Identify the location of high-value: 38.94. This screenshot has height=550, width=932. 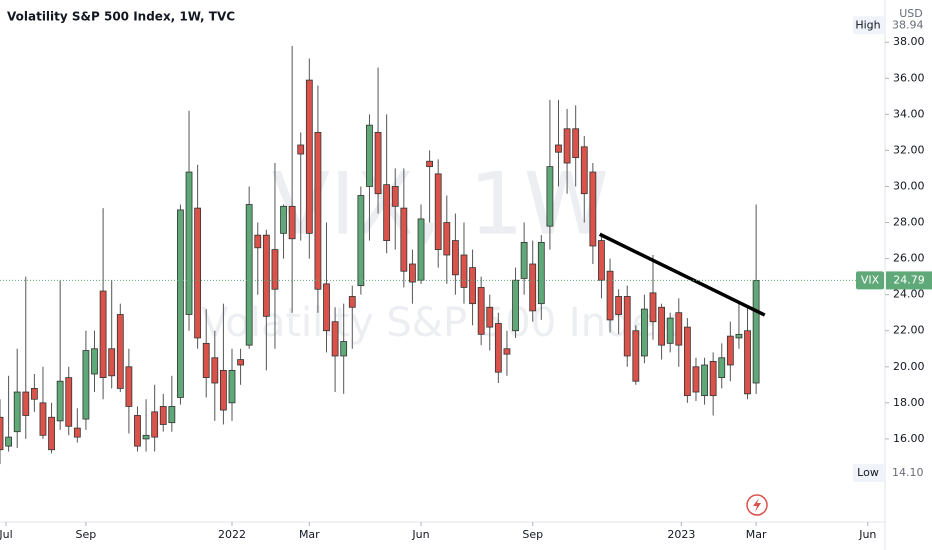
(908, 24).